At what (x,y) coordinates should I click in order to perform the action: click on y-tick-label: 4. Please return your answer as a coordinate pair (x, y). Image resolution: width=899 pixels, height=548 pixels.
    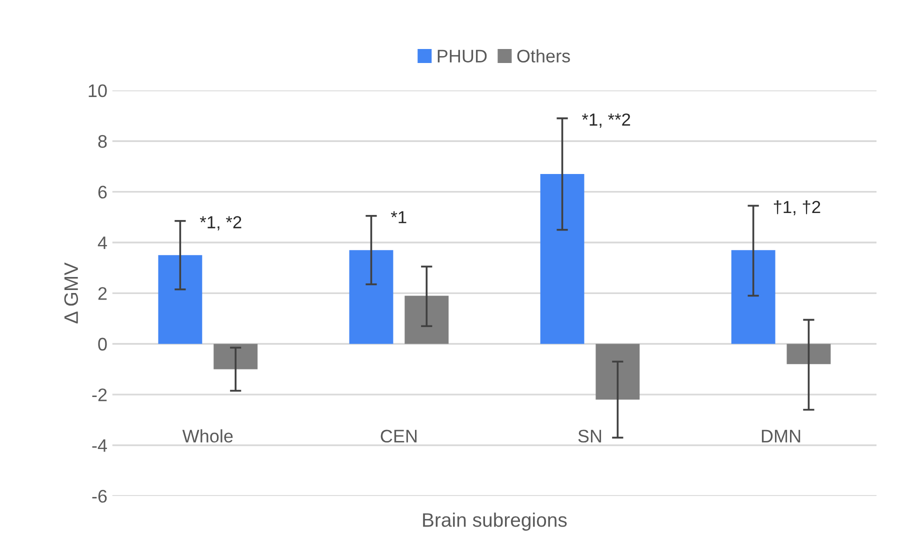
    Looking at the image, I should click on (102, 243).